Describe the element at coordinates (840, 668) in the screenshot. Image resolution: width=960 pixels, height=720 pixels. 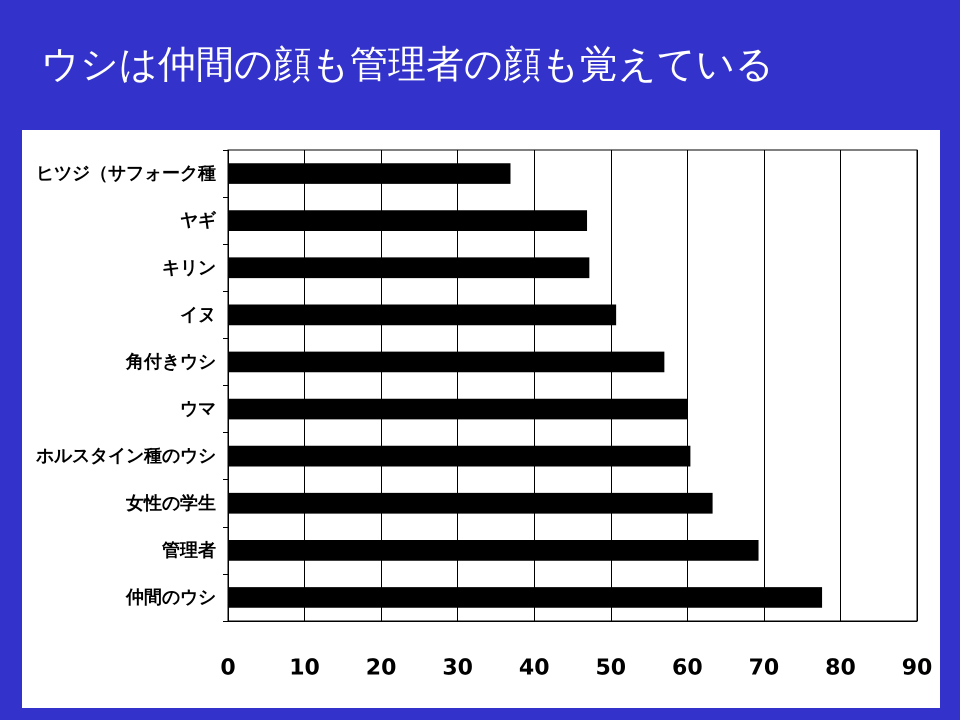
I see `x-tick-label: 80` at that location.